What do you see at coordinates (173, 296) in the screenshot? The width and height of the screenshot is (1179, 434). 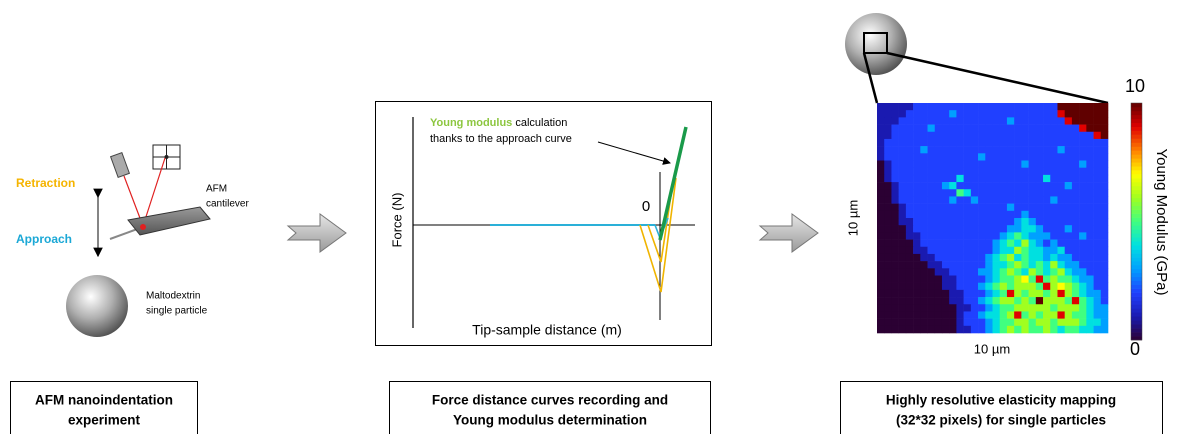 I see `particle-label: Maltodextrin` at bounding box center [173, 296].